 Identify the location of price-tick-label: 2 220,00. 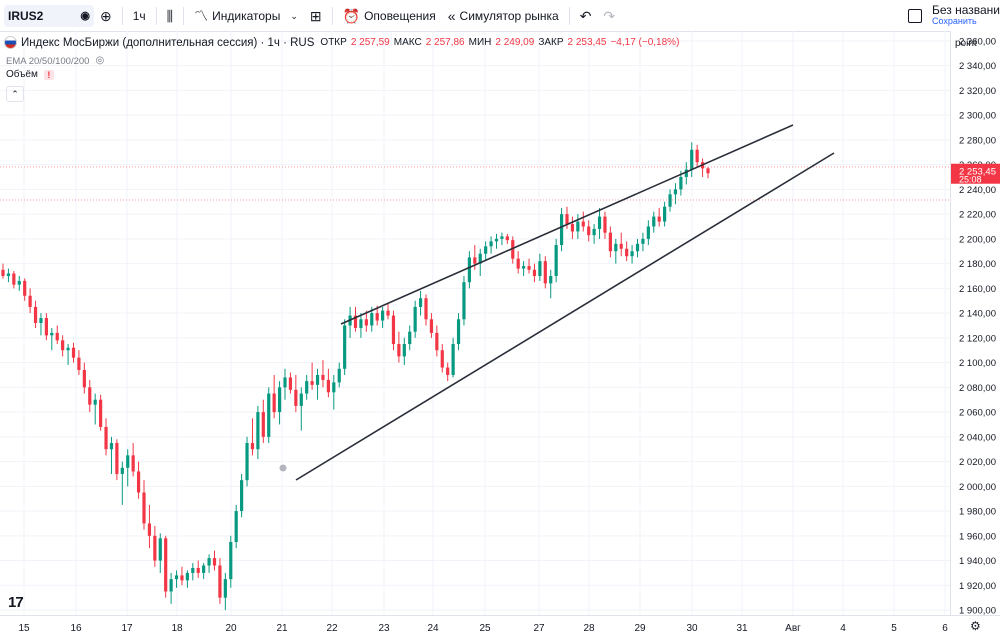
(977, 215).